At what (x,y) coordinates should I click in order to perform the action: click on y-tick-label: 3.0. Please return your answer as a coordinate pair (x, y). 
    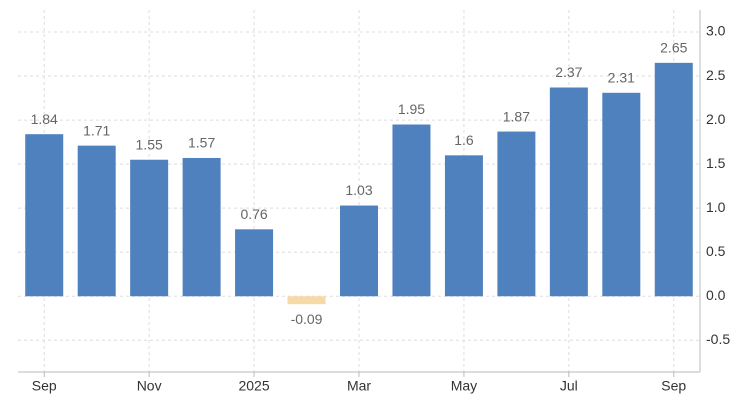
    Looking at the image, I should click on (716, 31).